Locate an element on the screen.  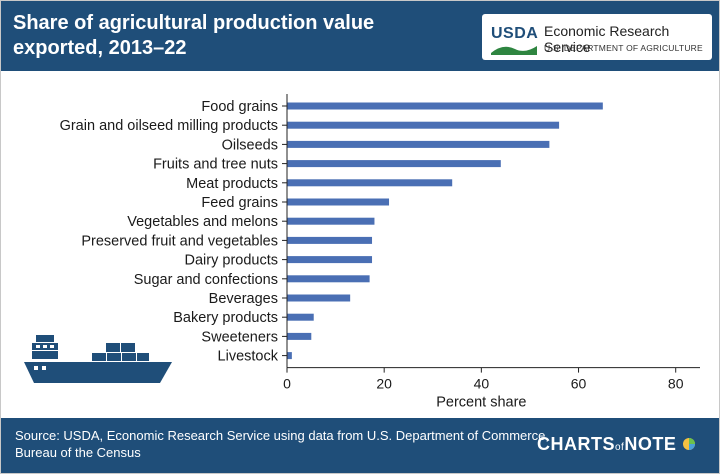
category-label: Vegetables and melons is located at coordinates (202, 222).